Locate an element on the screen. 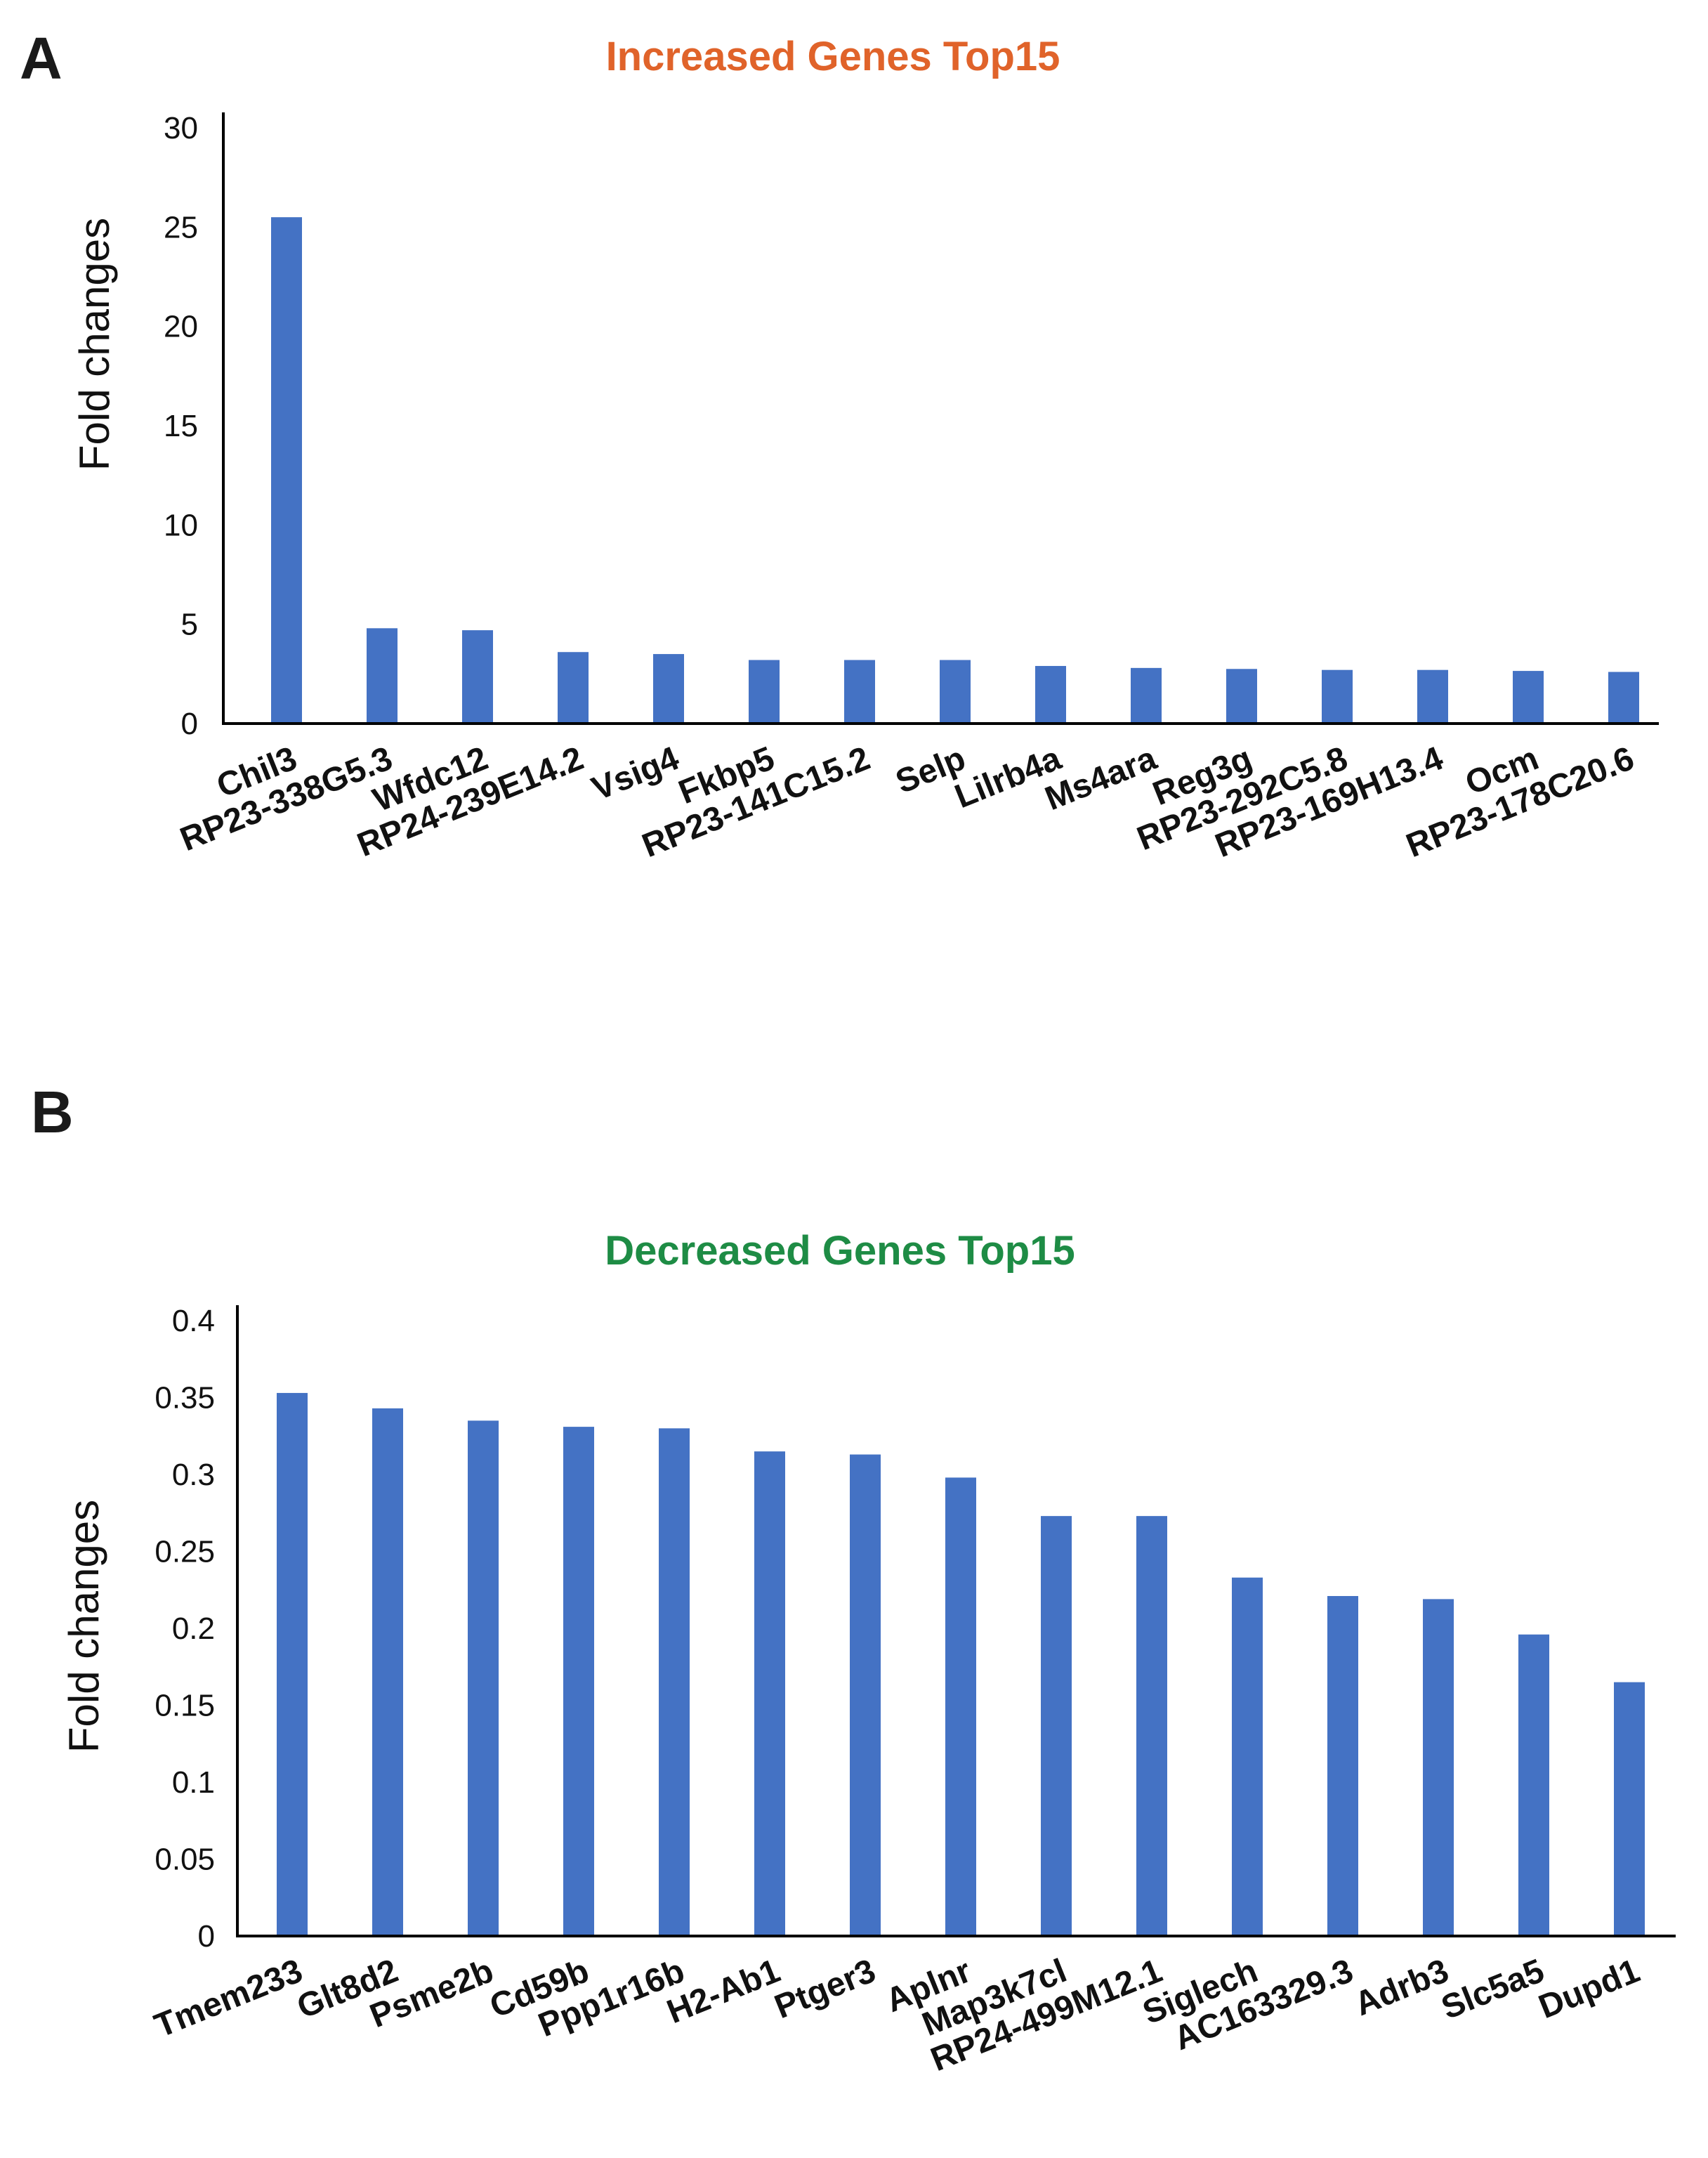  bar-reg3g is located at coordinates (1241, 697).